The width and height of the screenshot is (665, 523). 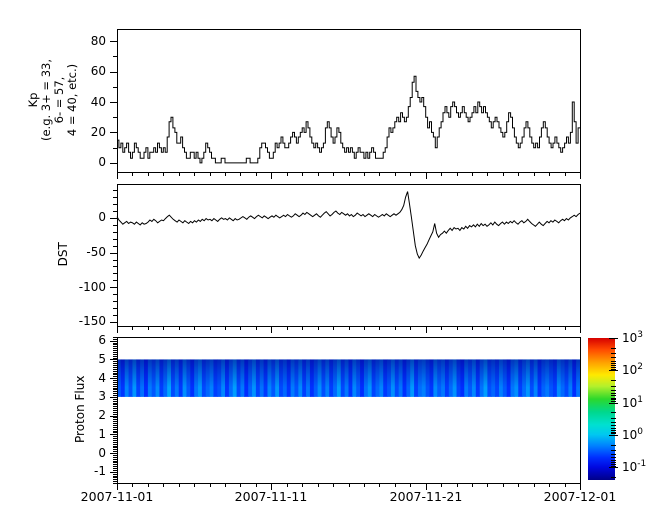 I want to click on proton_flux-y-tick-label: 4, so click(x=102, y=378).